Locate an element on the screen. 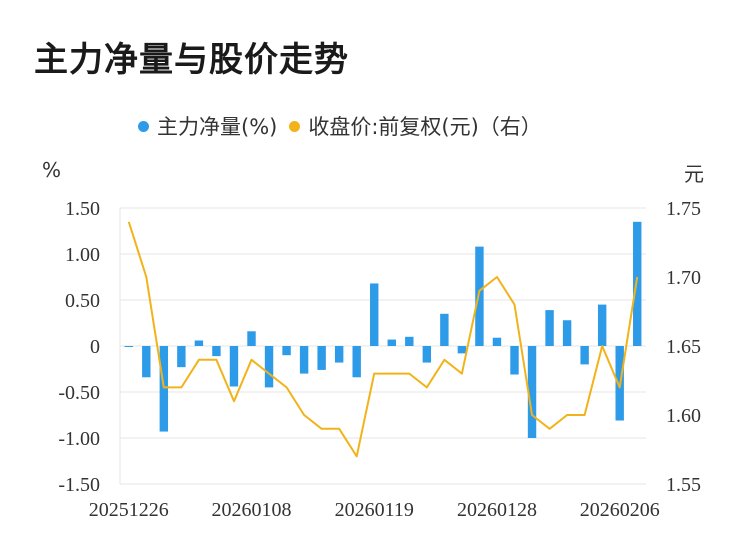 Image resolution: width=750 pixels, height=558 pixels. left-tick-label: 1.50 is located at coordinates (82, 209).